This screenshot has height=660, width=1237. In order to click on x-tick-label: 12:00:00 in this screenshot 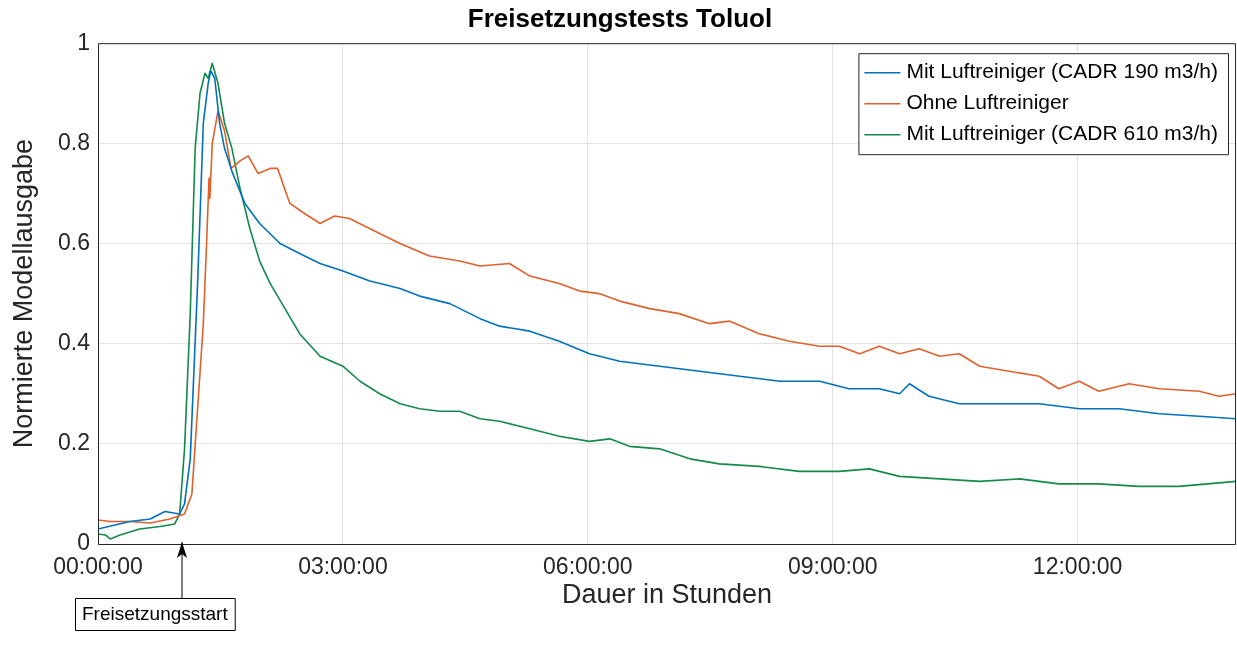, I will do `click(1077, 566)`.